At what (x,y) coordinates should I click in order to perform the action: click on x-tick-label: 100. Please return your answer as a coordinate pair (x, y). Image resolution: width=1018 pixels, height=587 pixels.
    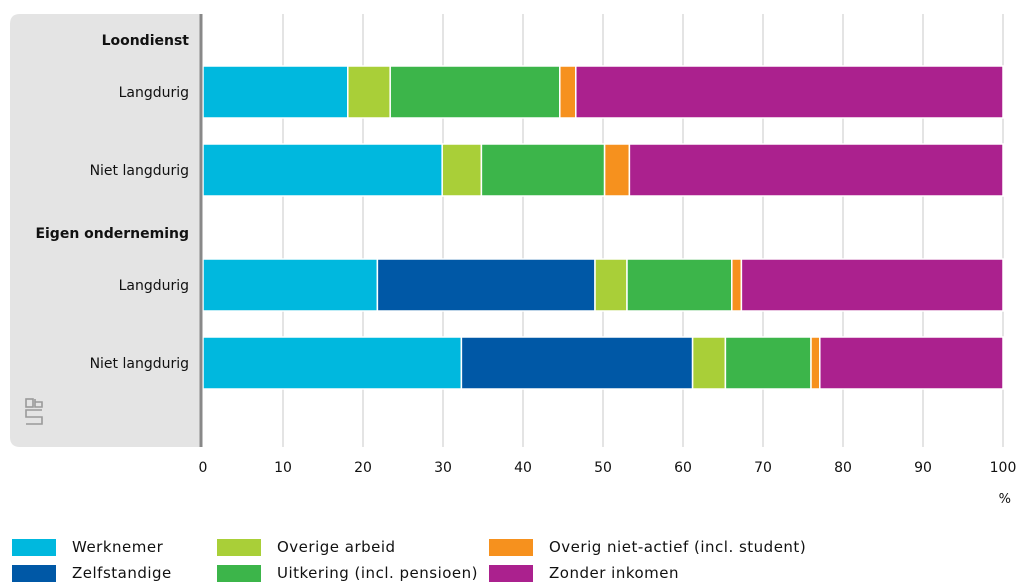
    Looking at the image, I should click on (1003, 468).